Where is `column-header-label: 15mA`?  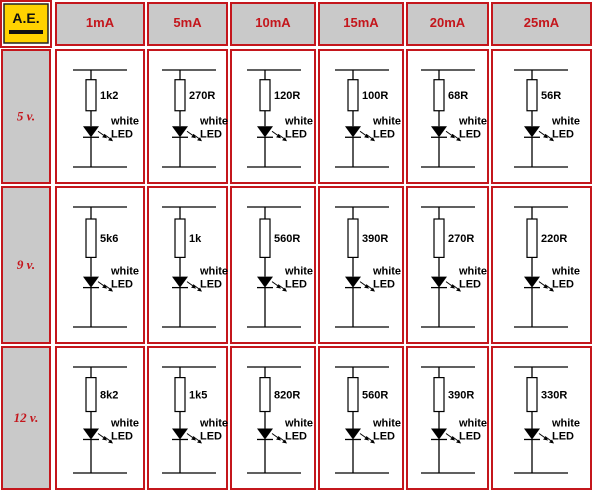
column-header-label: 15mA is located at coordinates (361, 22).